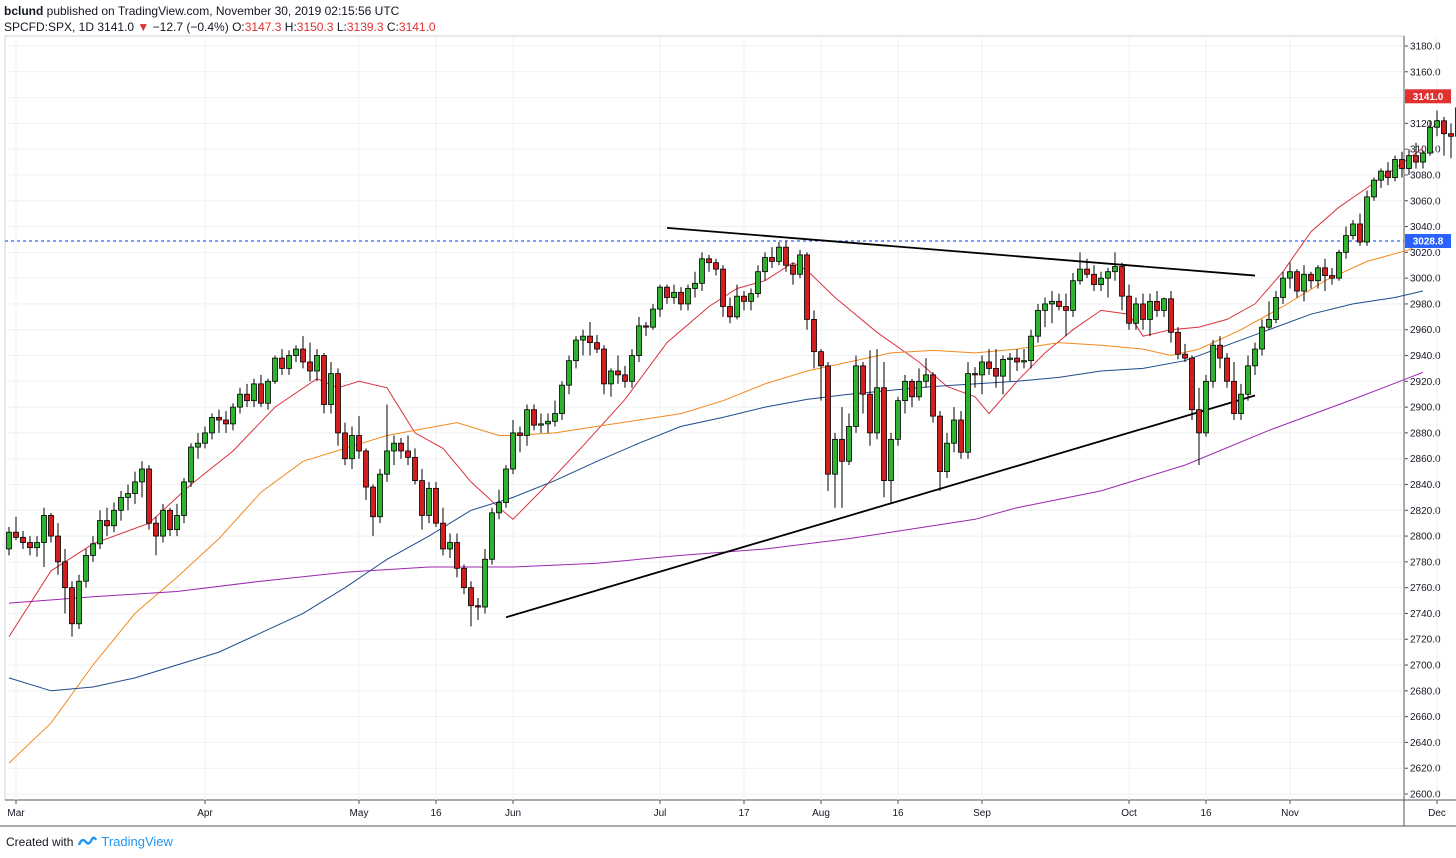 This screenshot has width=1456, height=858. Describe the element at coordinates (1425, 124) in the screenshot. I see `y-tick-label: 3120.0` at that location.